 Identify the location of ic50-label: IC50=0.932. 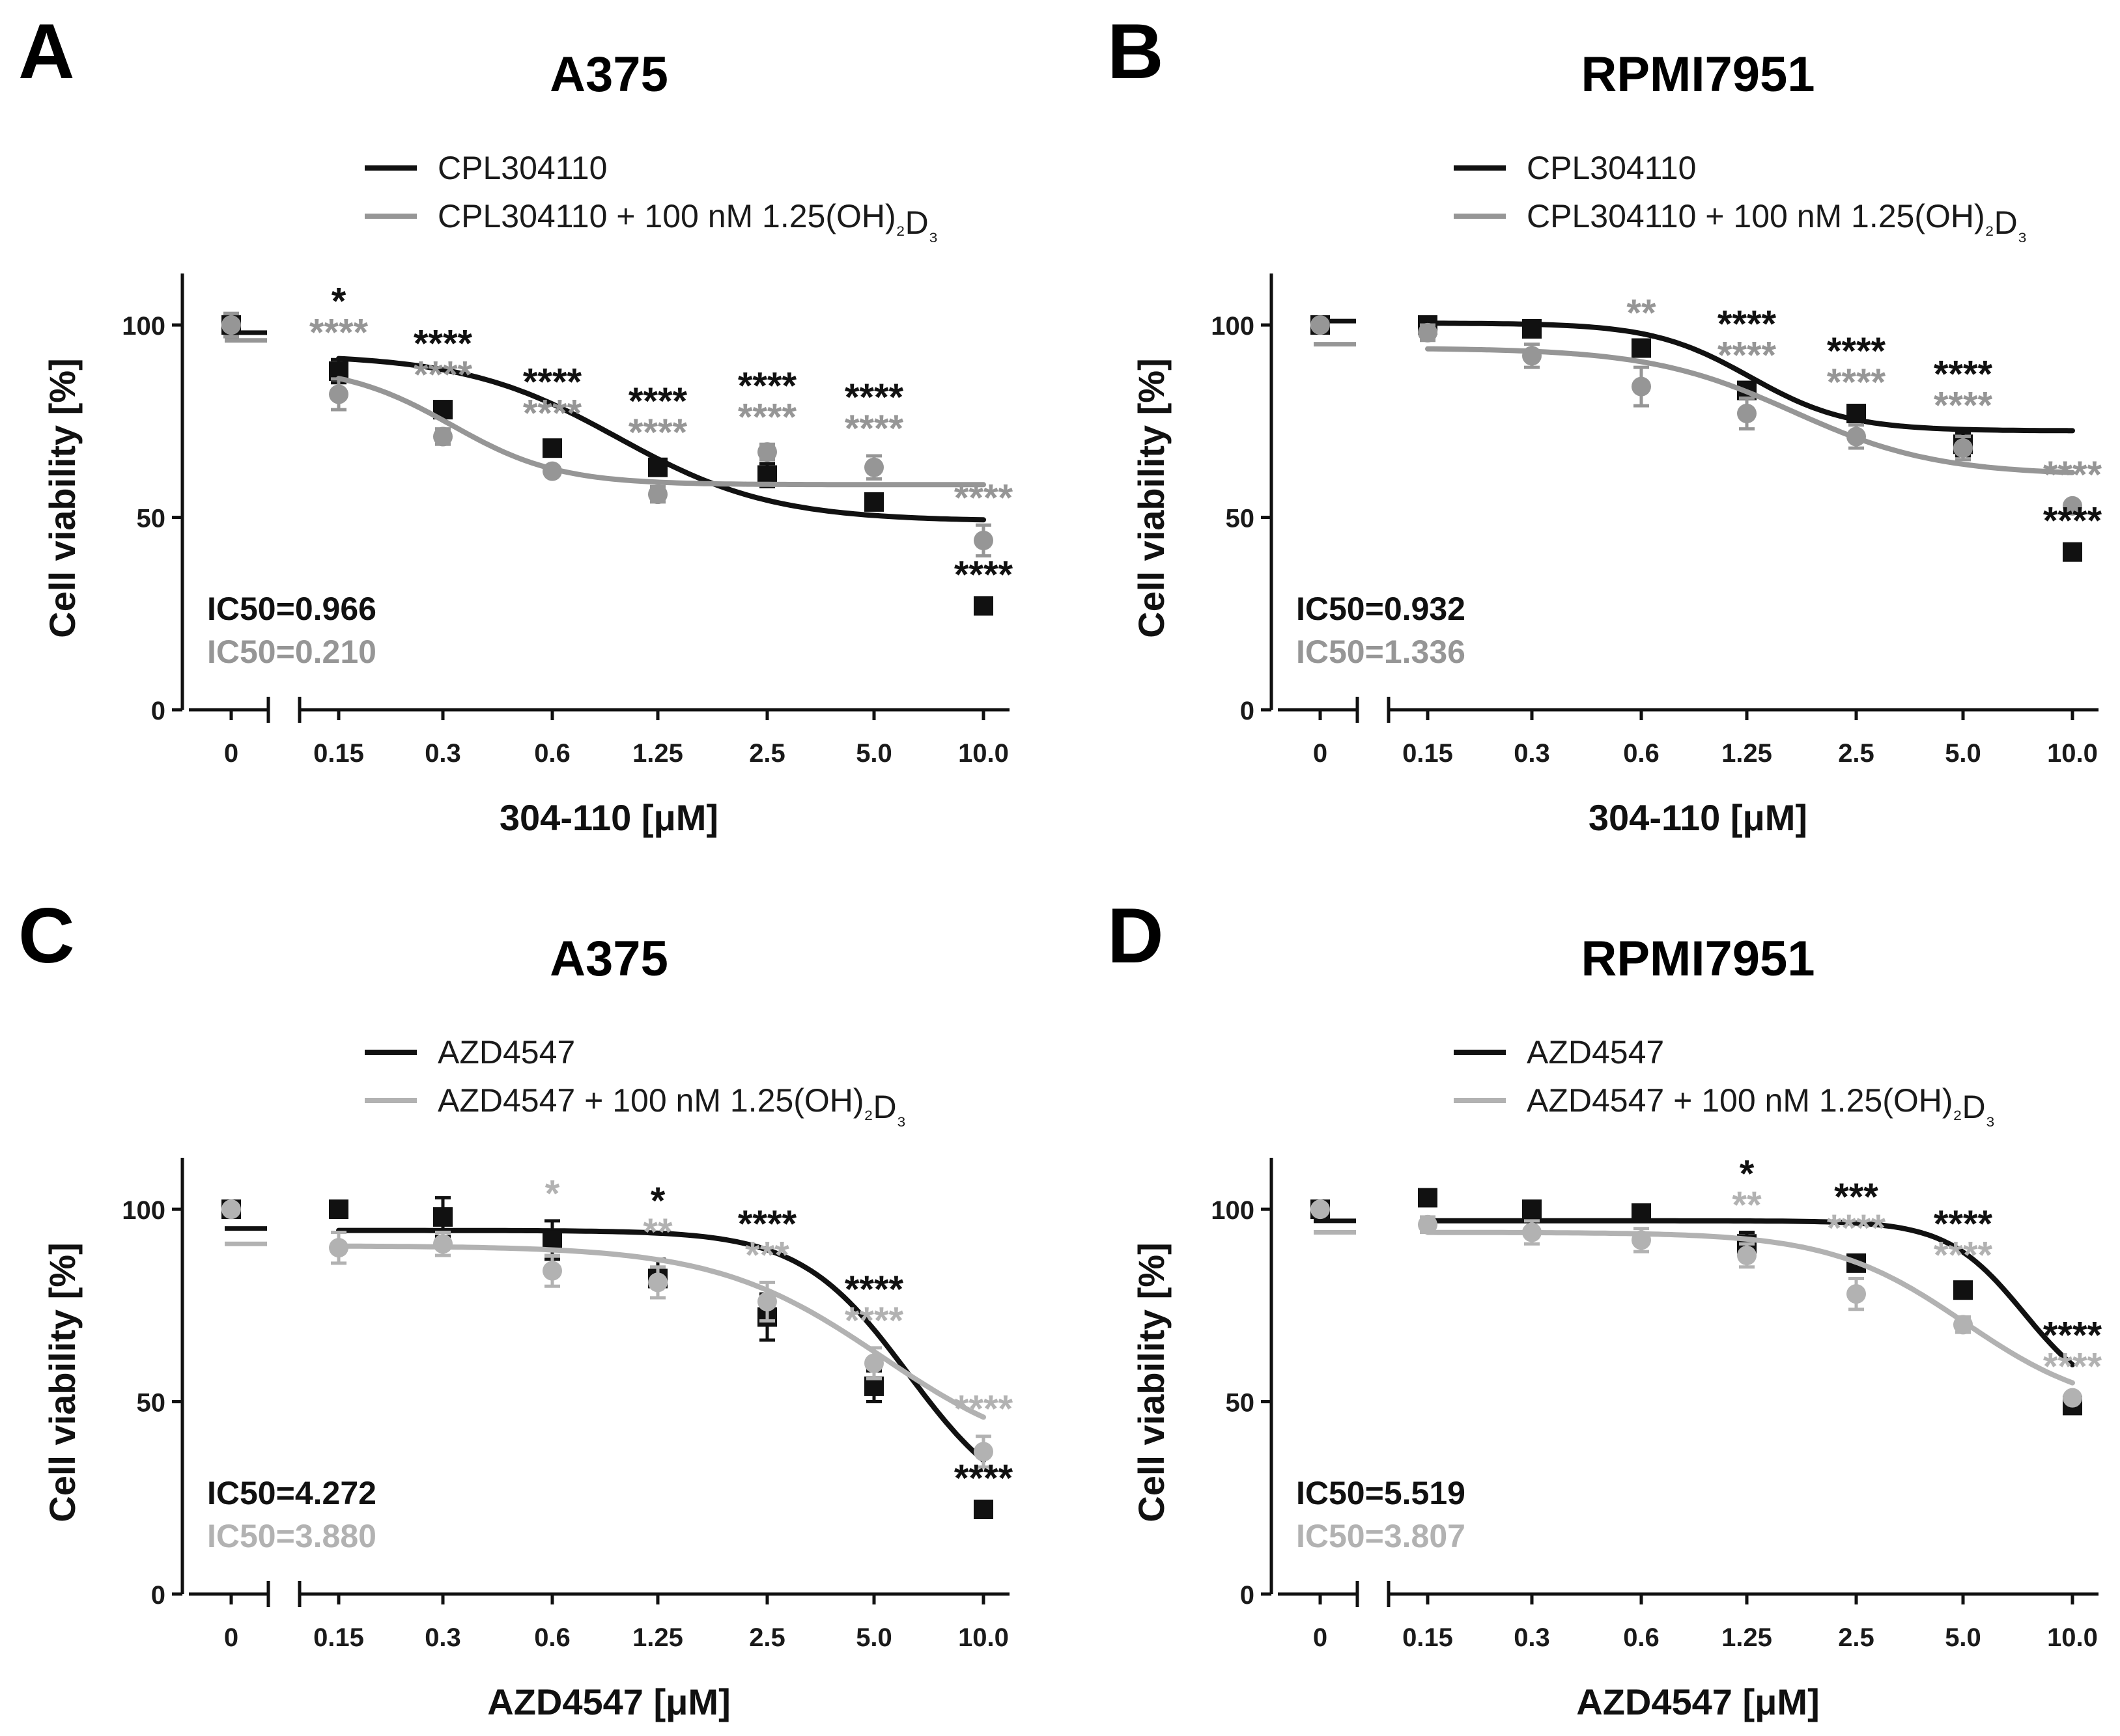
(1380, 609).